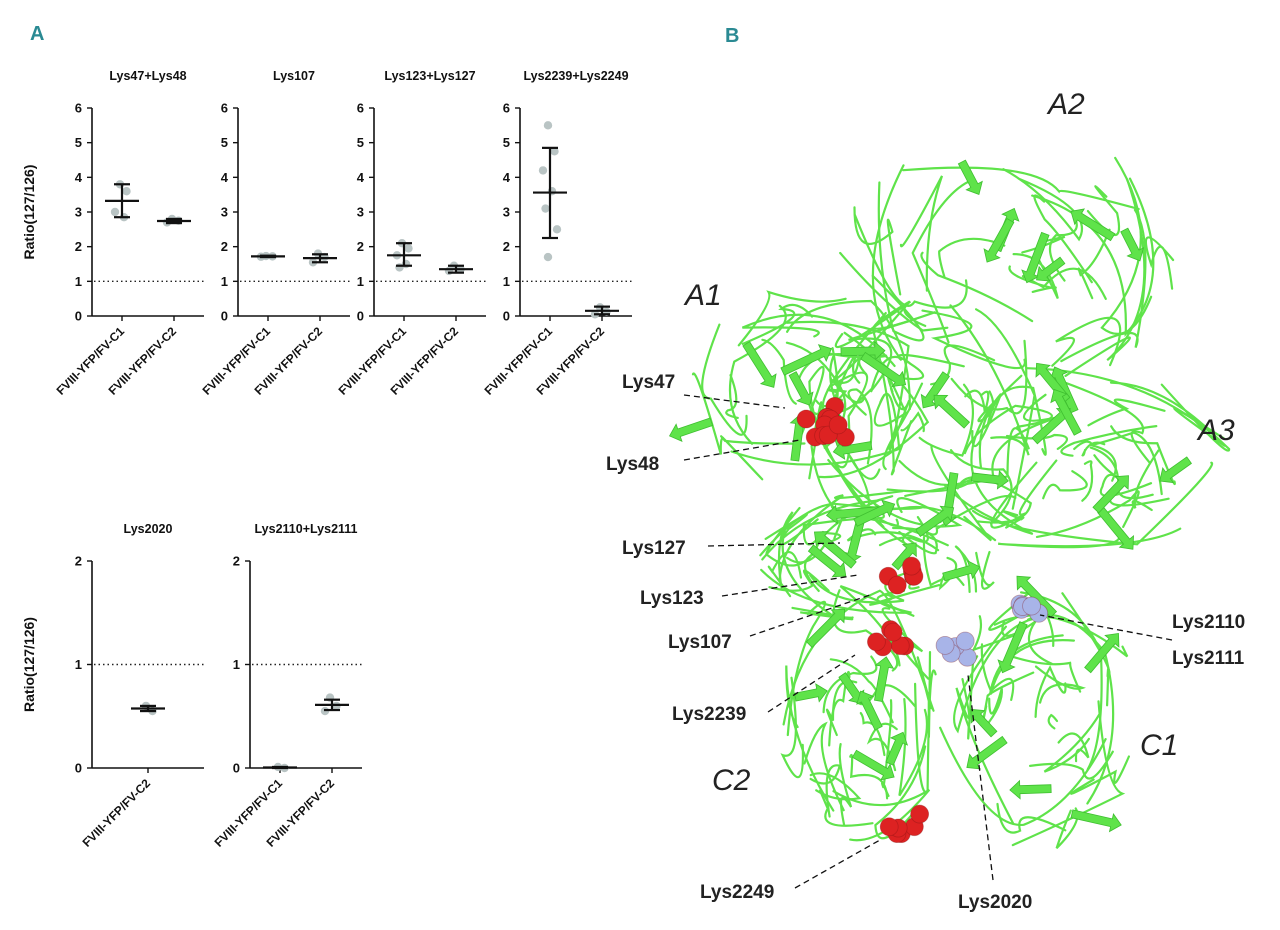  I want to click on residue-label: Lys2111, so click(1208, 658).